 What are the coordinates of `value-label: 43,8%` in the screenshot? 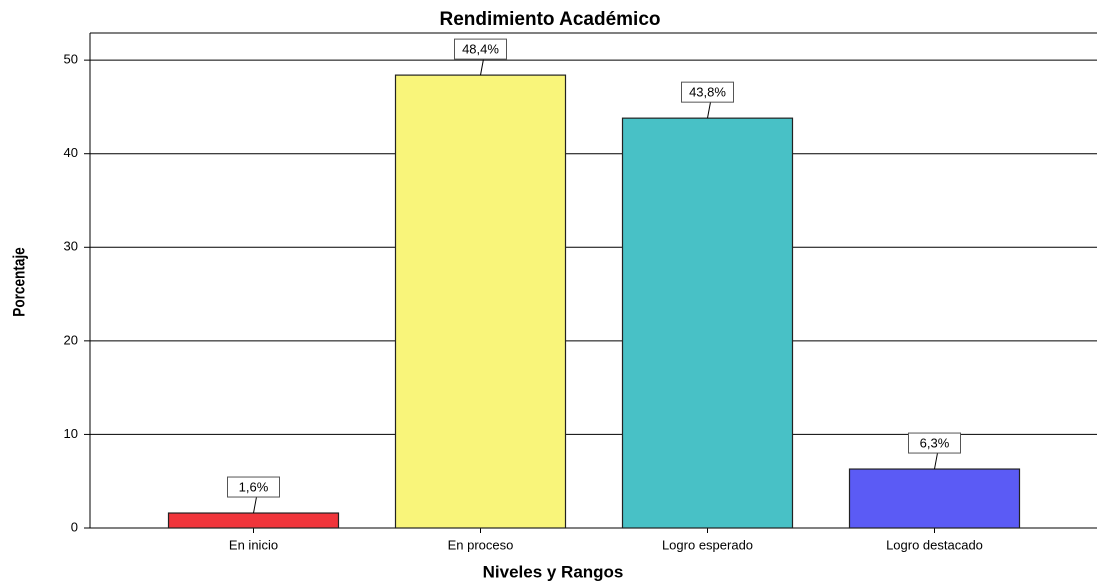 It's located at (707, 92).